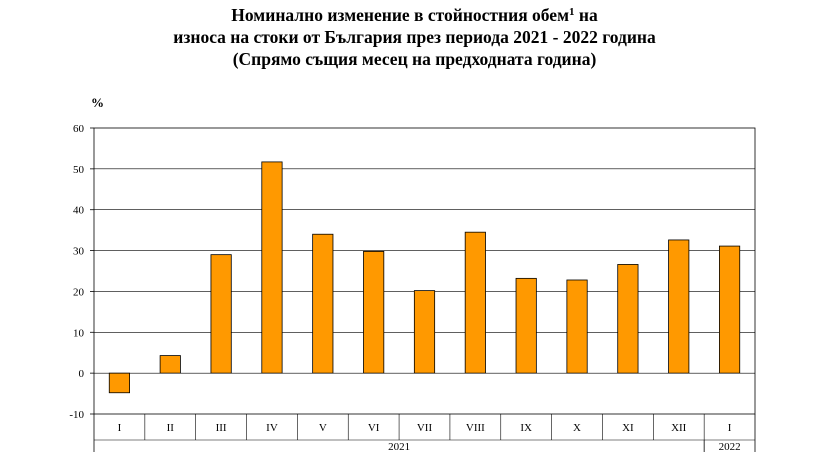 This screenshot has width=829, height=466. I want to click on year-label: 2022, so click(730, 447).